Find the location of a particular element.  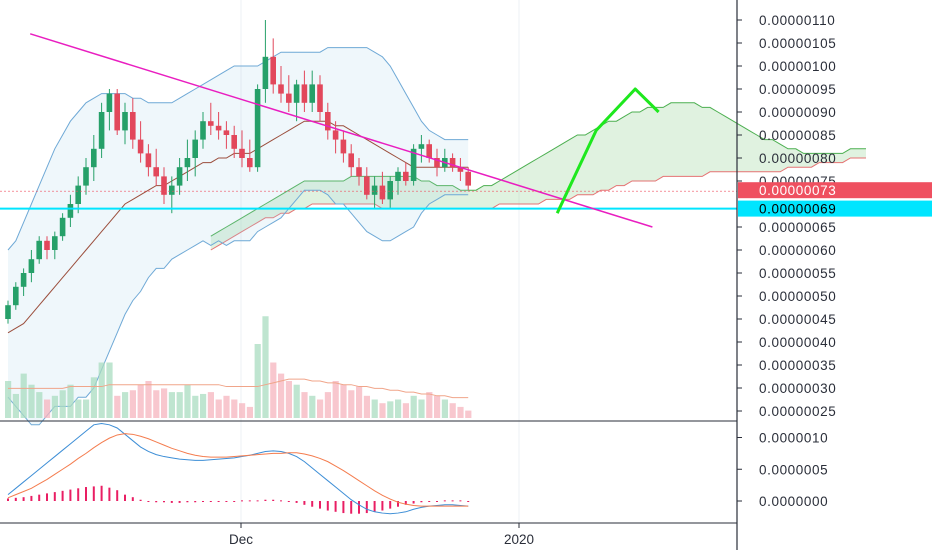

volume-ma is located at coordinates (238, 388).